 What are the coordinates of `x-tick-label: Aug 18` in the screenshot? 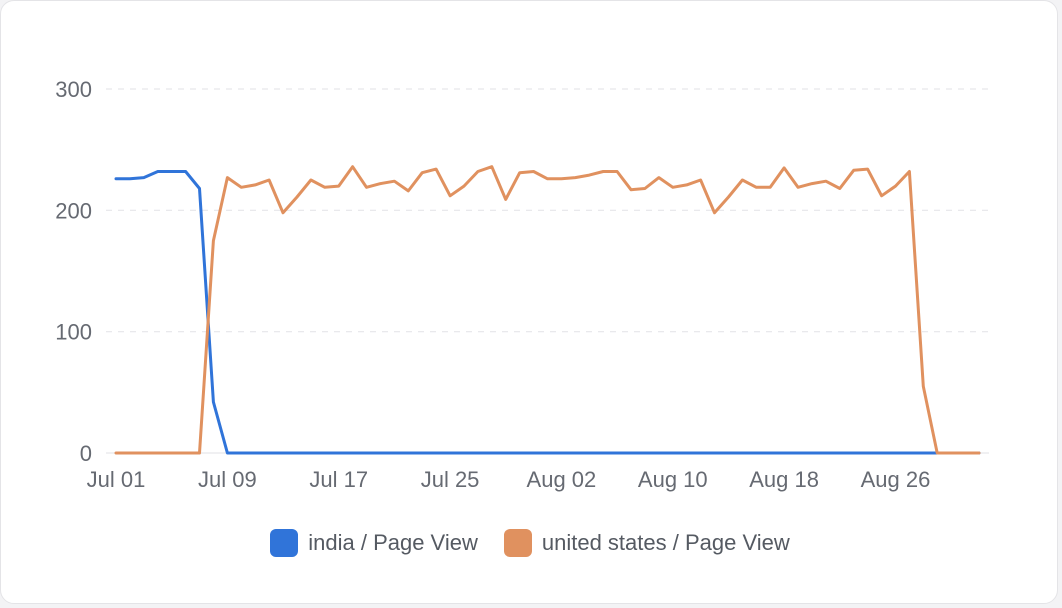 It's located at (784, 479).